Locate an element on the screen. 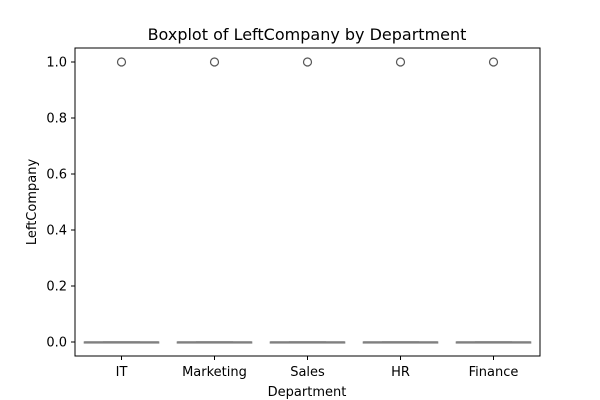 Image resolution: width=600 pixels, height=400 pixels. x-axis: IT Marketing Sales HR Finance is located at coordinates (317, 368).